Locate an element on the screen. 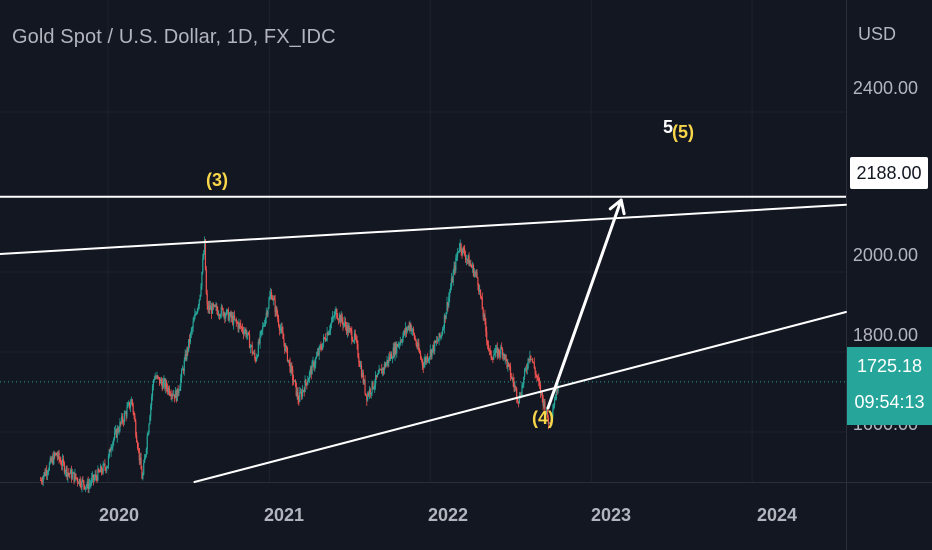 This screenshot has height=550, width=932. wave-5-white-label: 5 is located at coordinates (668, 127).